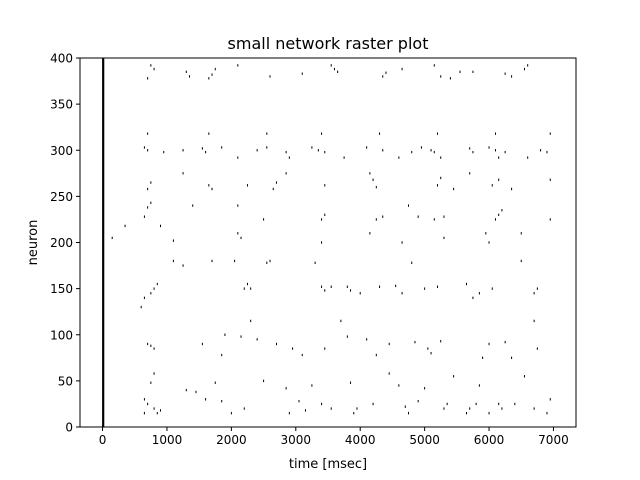 The image size is (640, 480). I want to click on x-tick-label: 6000, so click(489, 440).